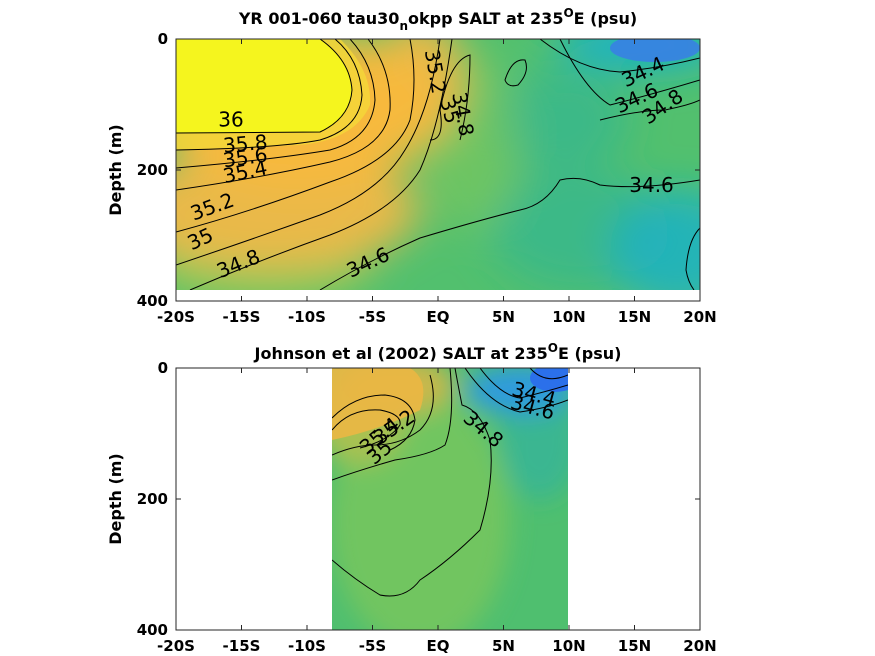  What do you see at coordinates (634, 646) in the screenshot?
I see `bottom-x-tick-label: 15N` at bounding box center [634, 646].